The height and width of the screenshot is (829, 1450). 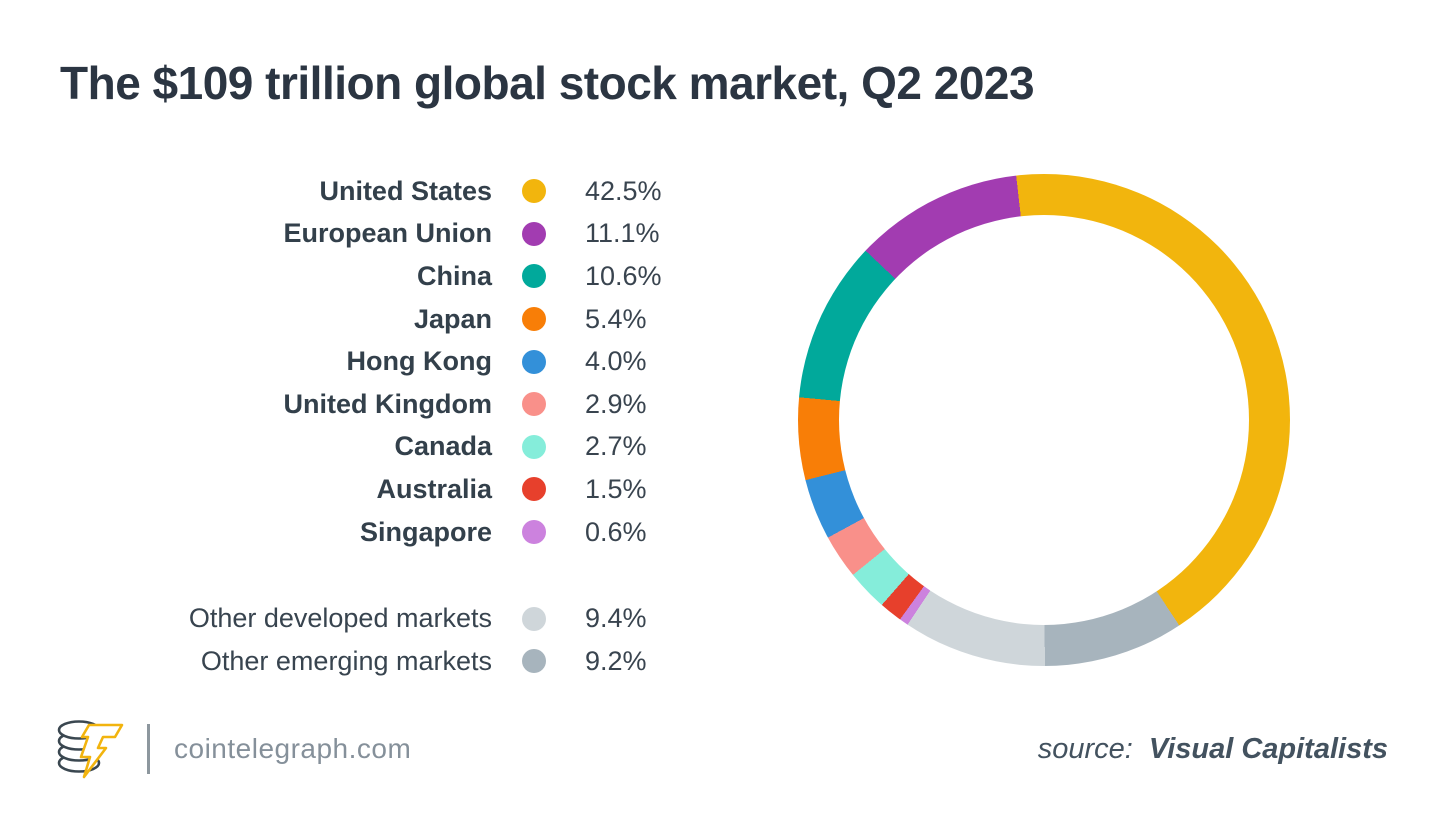 What do you see at coordinates (616, 660) in the screenshot?
I see `legend-value: 9.2%` at bounding box center [616, 660].